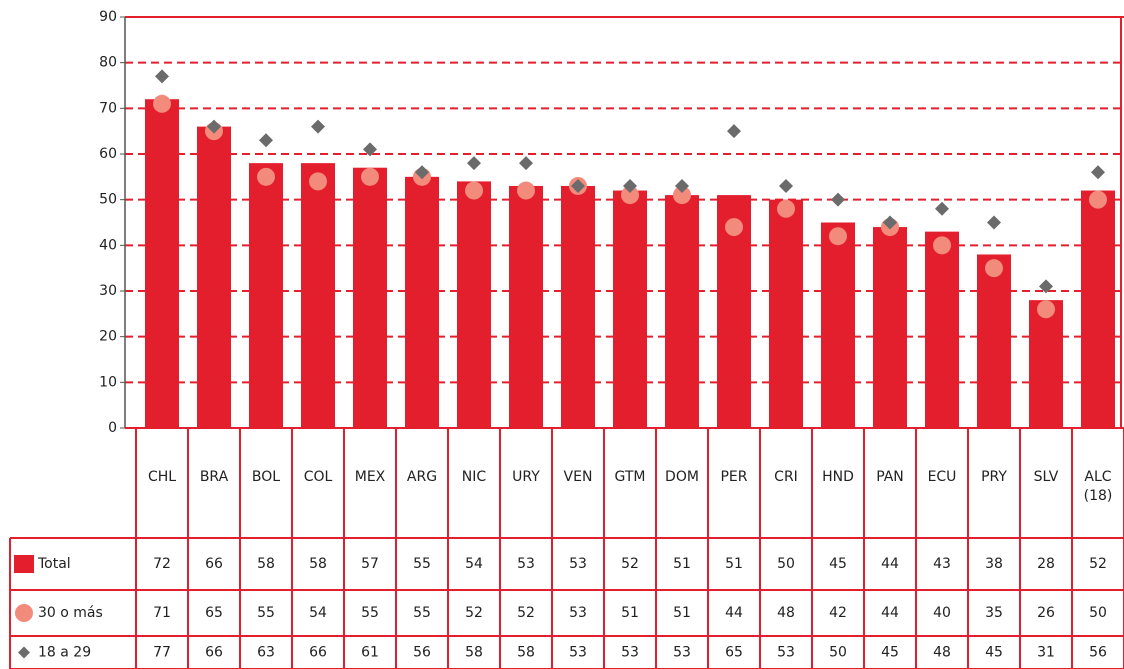 This screenshot has width=1124, height=669. I want to click on x-tick-label: SLV, so click(1046, 477).